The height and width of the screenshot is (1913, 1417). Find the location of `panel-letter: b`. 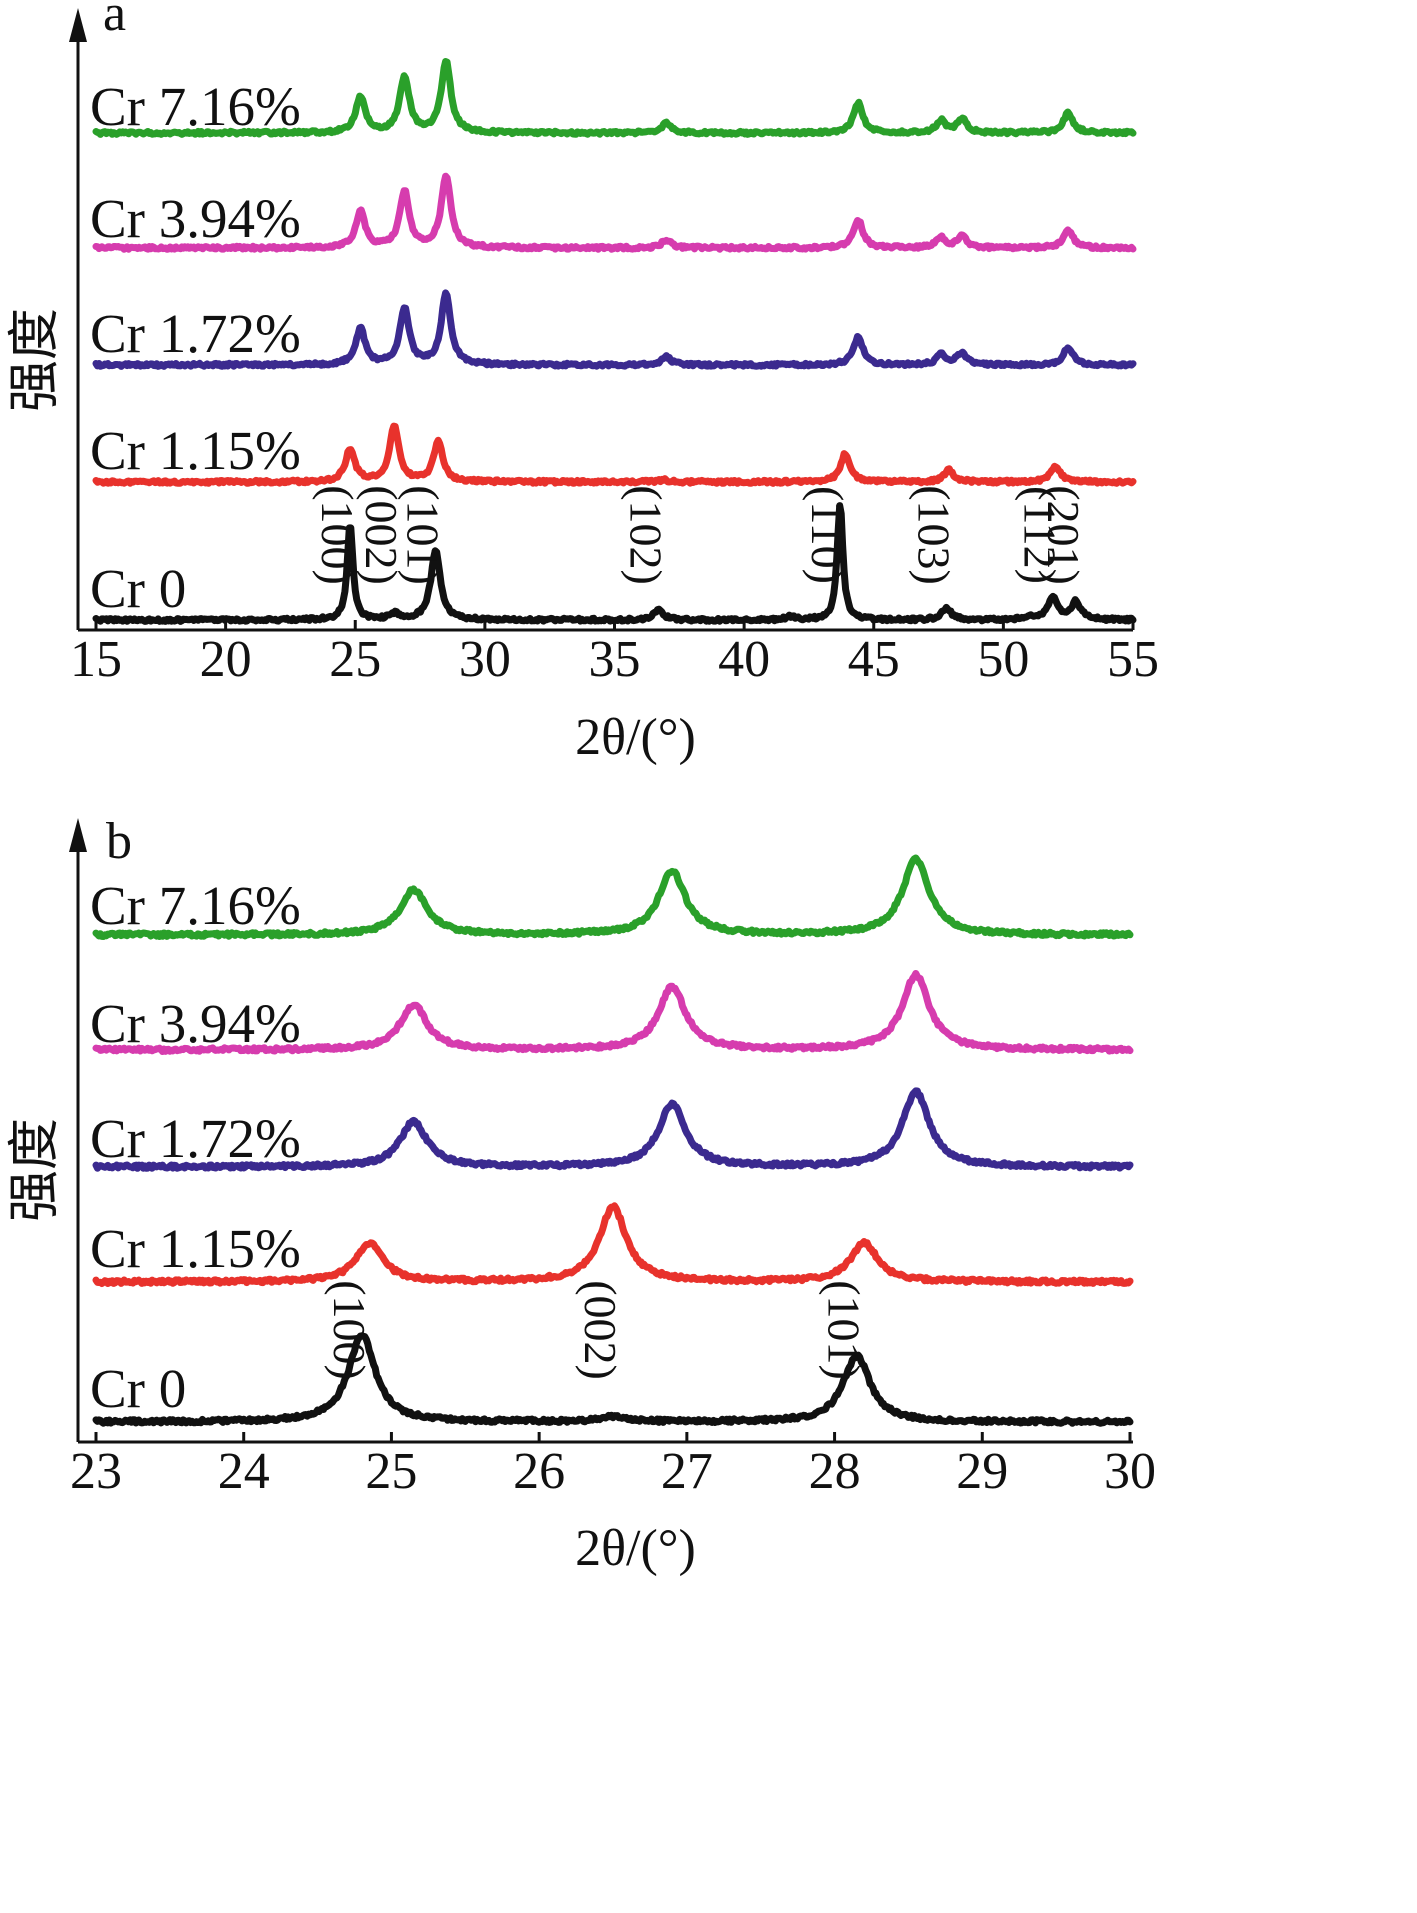

panel-letter: b is located at coordinates (119, 841).